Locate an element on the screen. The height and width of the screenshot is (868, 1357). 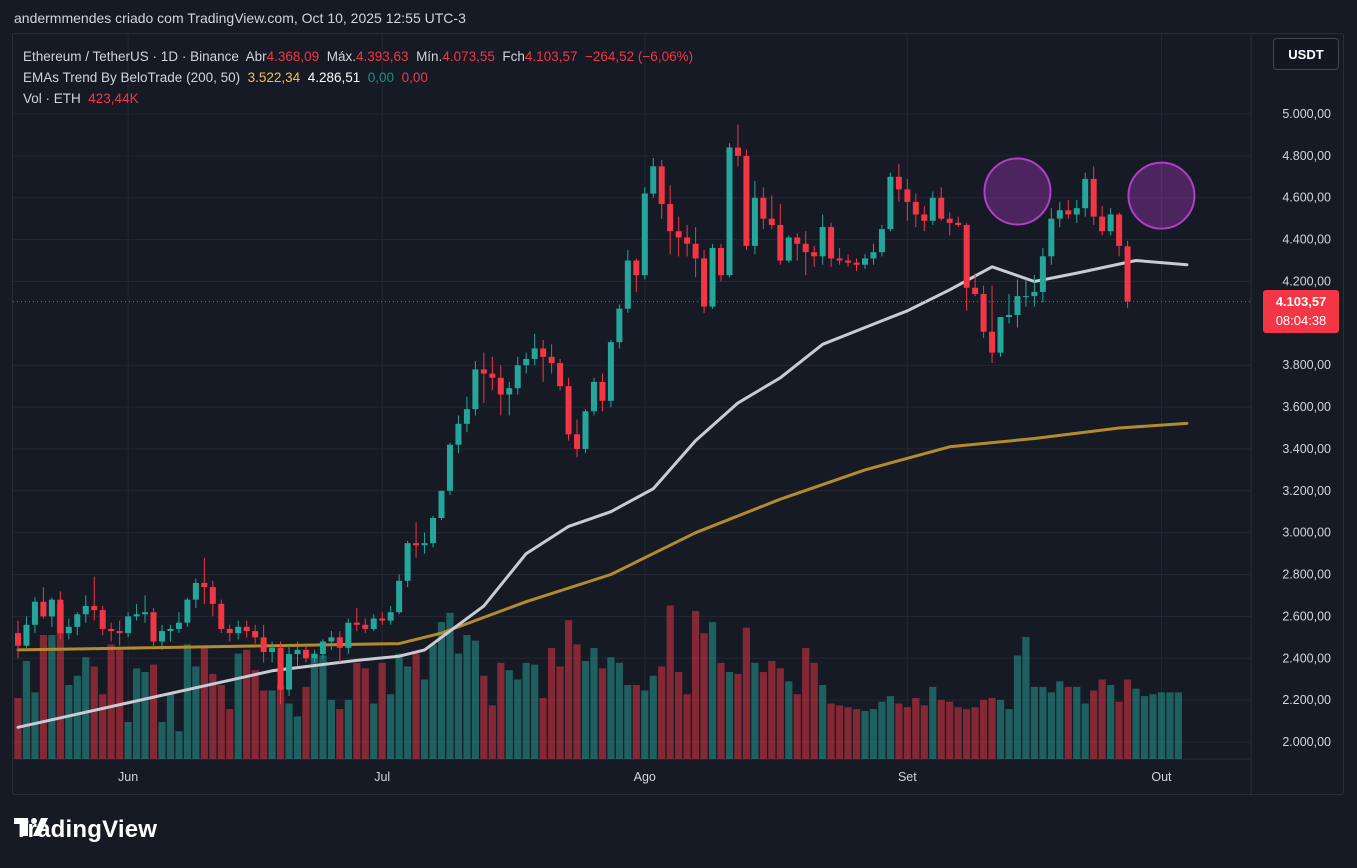
highlight-circle is located at coordinates (1161, 195).